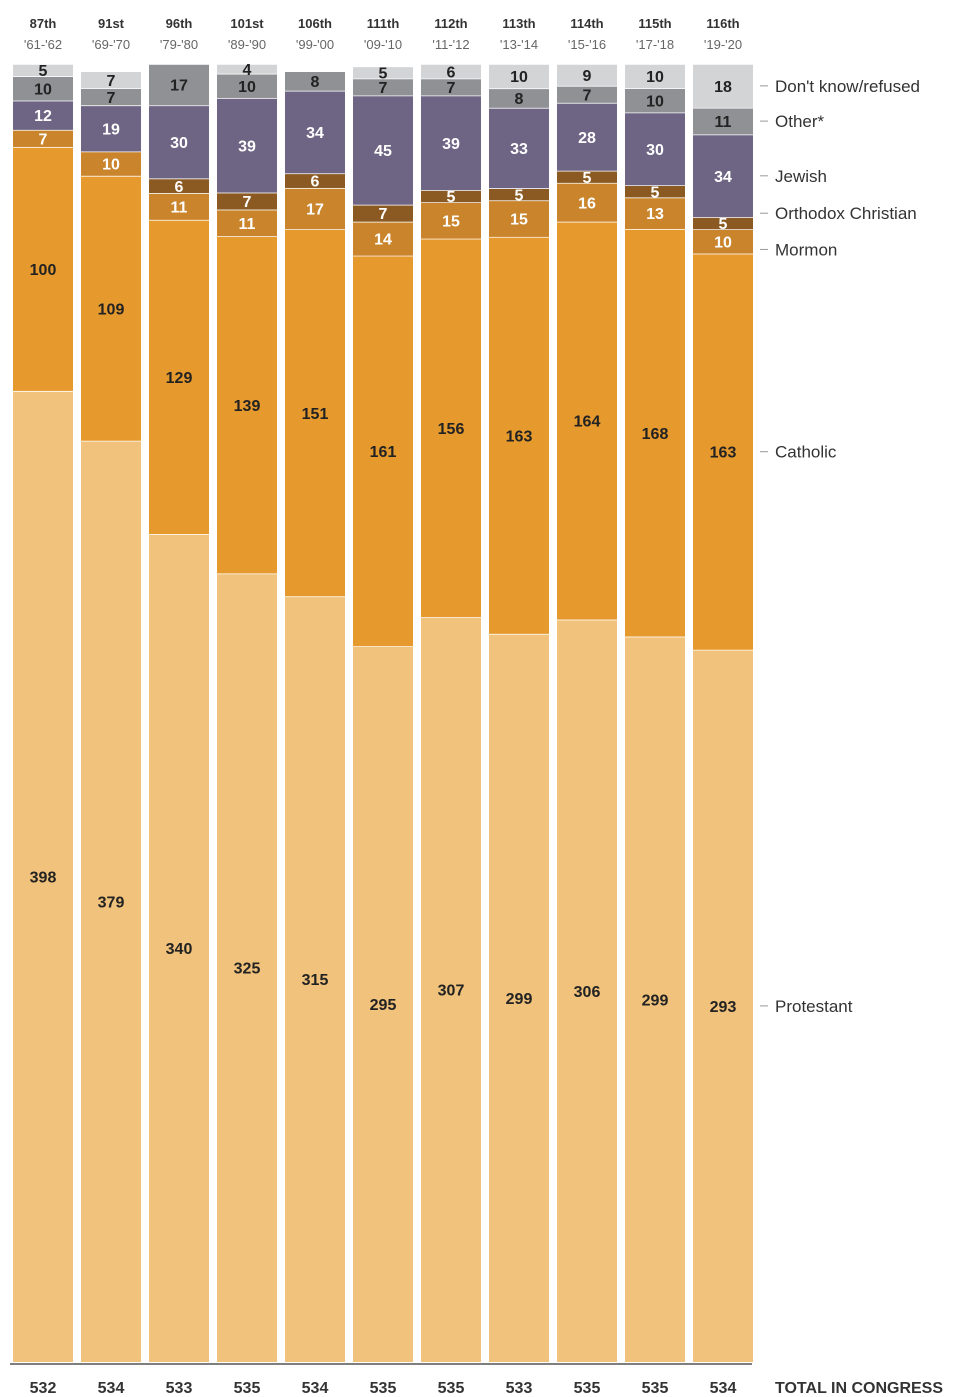  Describe the element at coordinates (519, 1388) in the screenshot. I see `total-113th: 533` at that location.